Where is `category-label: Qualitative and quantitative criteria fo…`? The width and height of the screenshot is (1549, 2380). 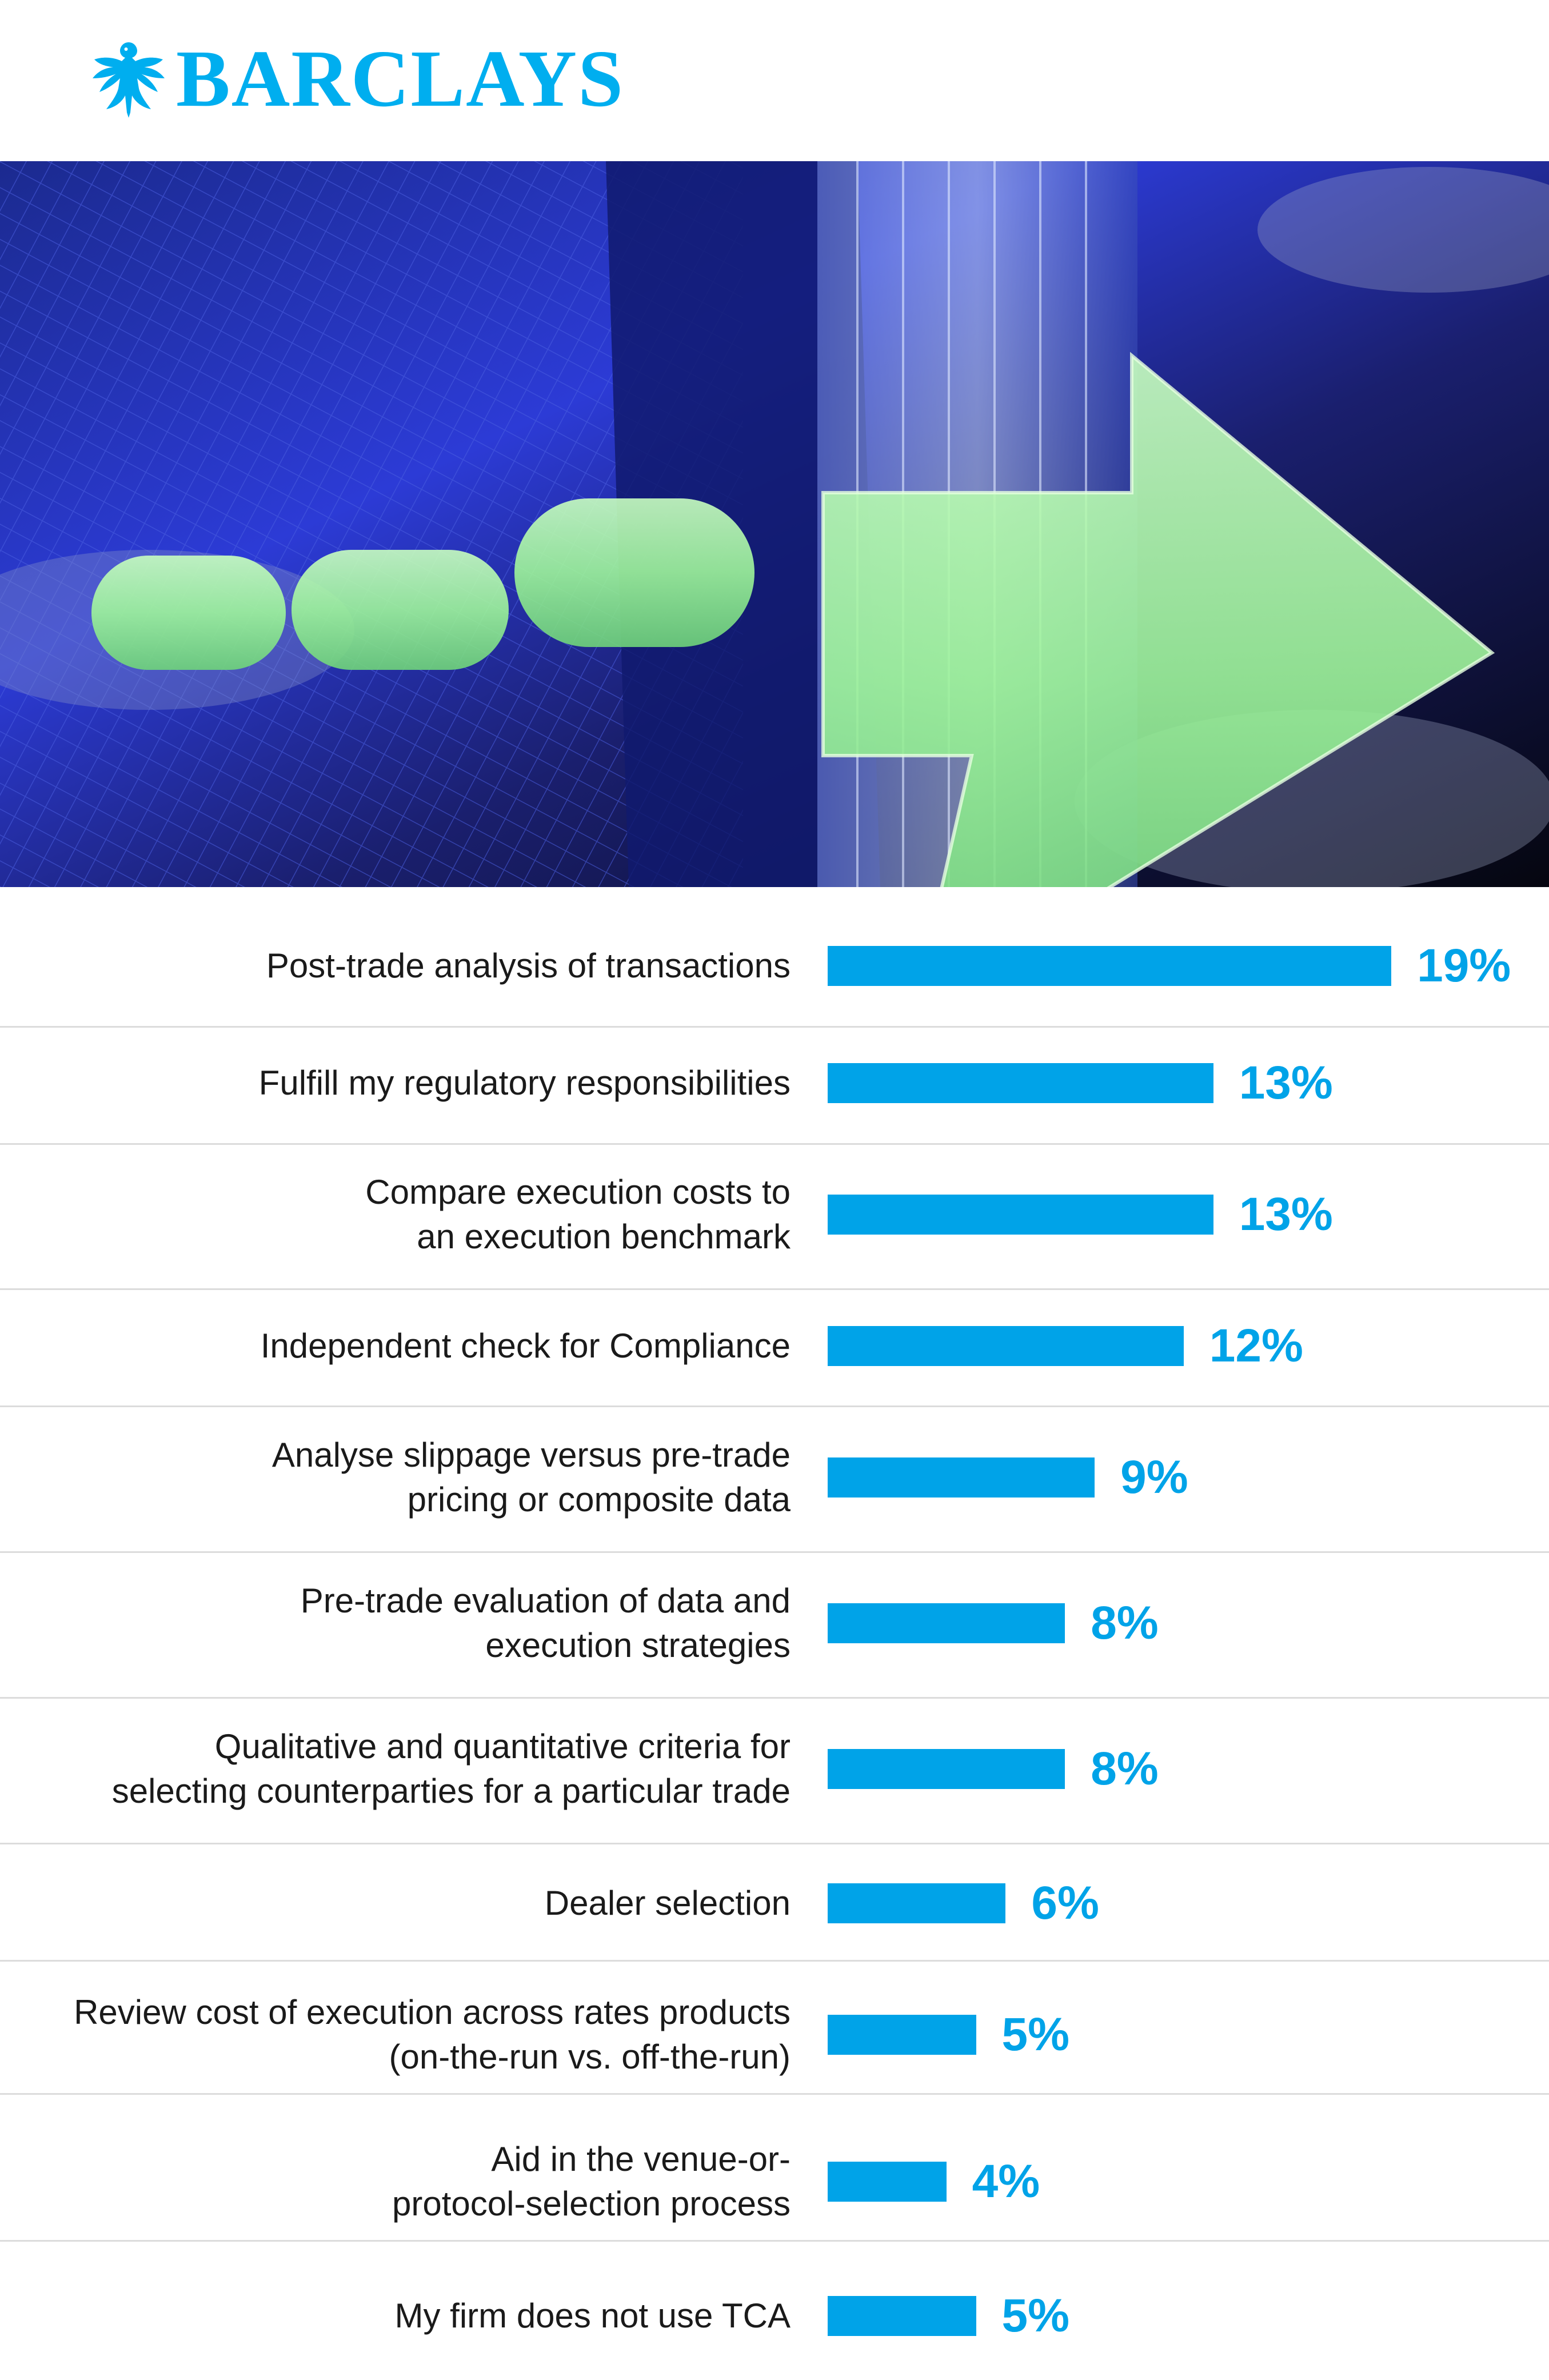 category-label: Qualitative and quantitative criteria fo… is located at coordinates (408, 1769).